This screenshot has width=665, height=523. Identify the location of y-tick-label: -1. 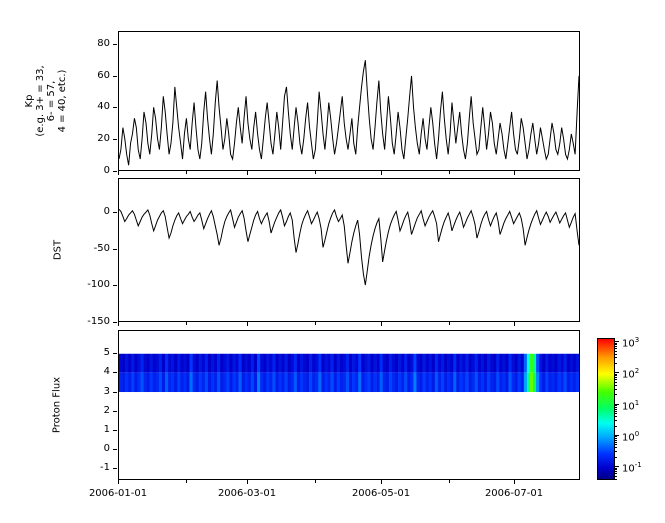
(105, 467).